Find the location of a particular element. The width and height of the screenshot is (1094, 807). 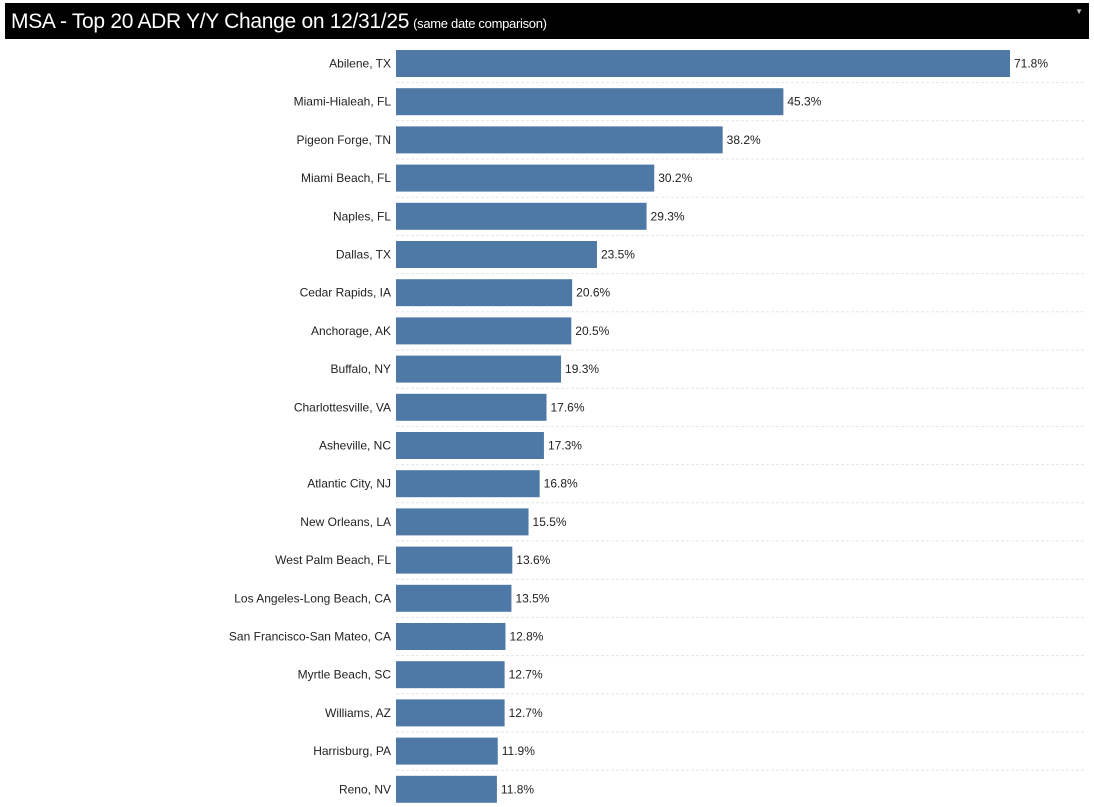

data-label: 12.8% is located at coordinates (526, 637).